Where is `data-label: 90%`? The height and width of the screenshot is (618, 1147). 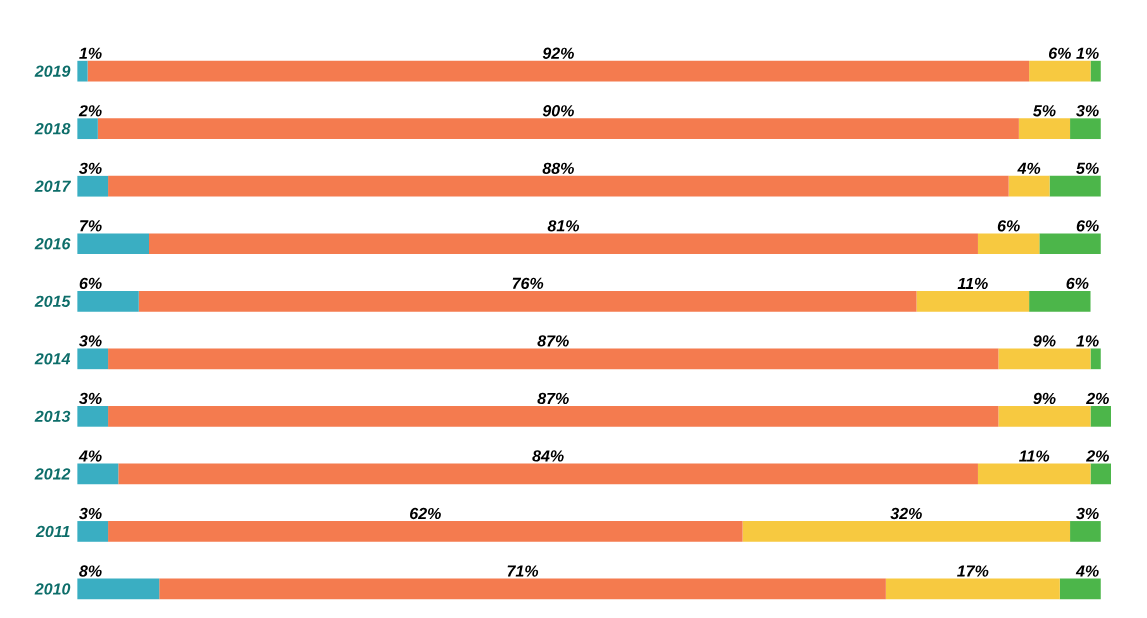 data-label: 90% is located at coordinates (558, 111).